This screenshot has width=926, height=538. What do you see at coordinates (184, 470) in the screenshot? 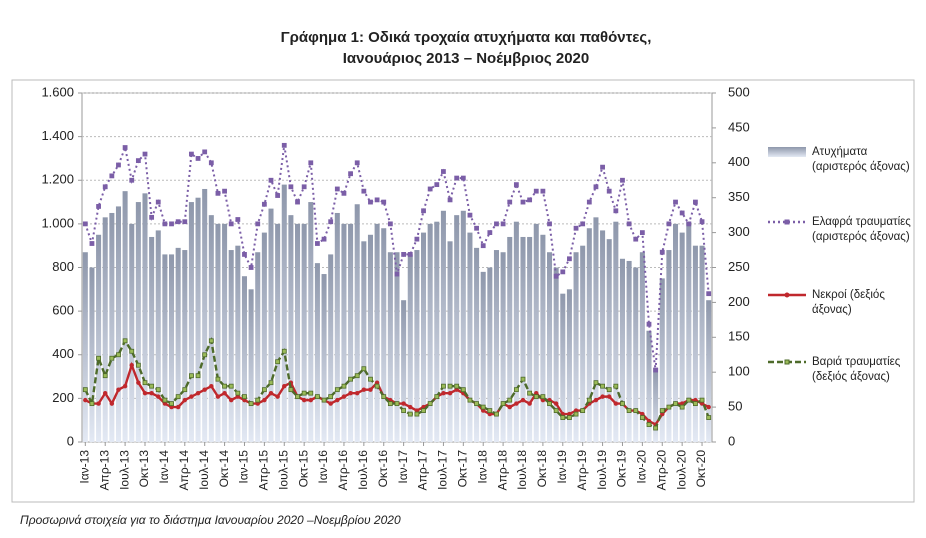
I see `x-tick-label: Απρ-14` at bounding box center [184, 470].